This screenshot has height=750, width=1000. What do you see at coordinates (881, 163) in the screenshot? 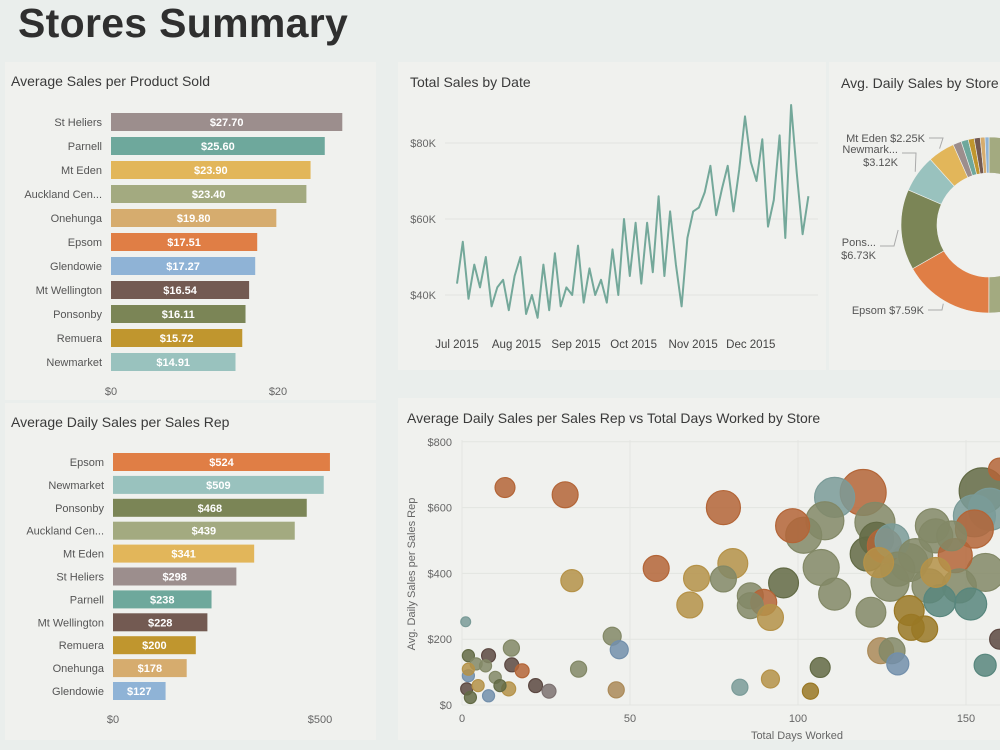
I see `donut-label-value: $3.12K` at bounding box center [881, 163].